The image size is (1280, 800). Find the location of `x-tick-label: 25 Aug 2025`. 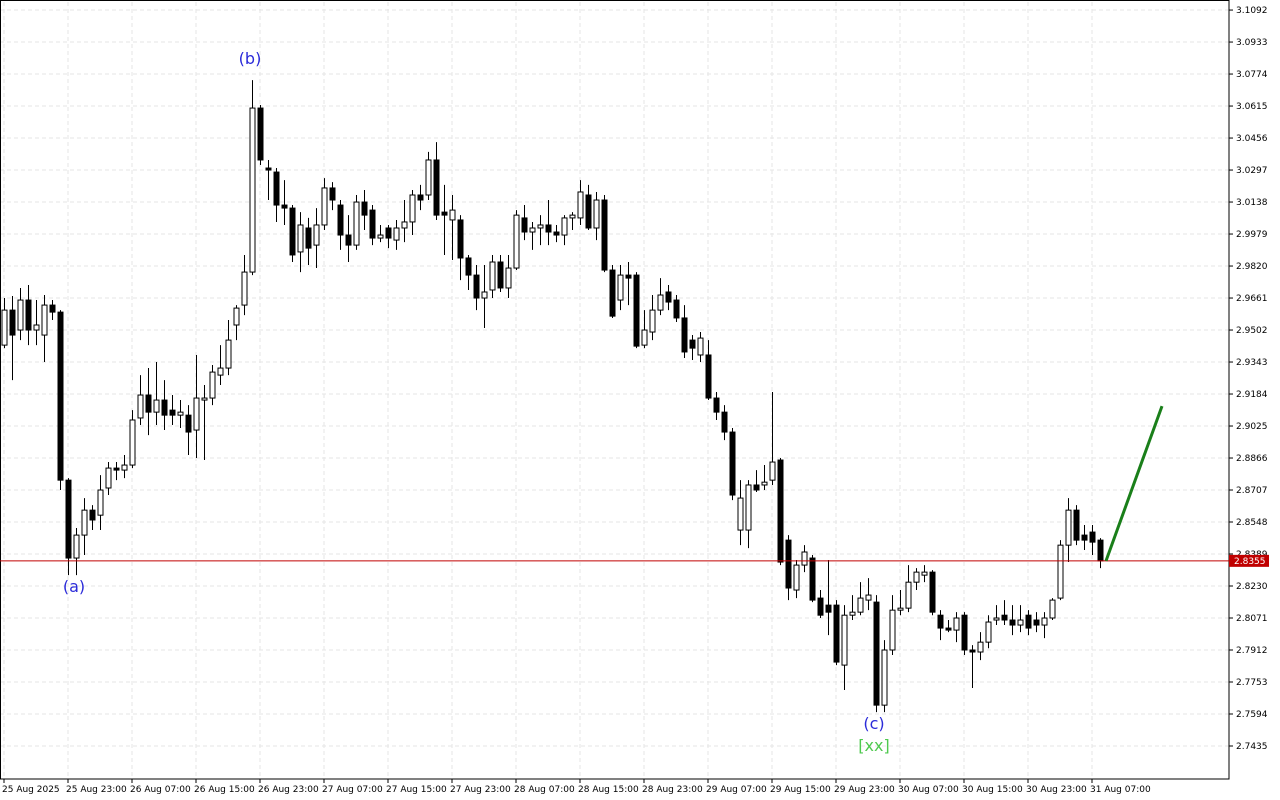

x-tick-label: 25 Aug 2025 is located at coordinates (31, 790).